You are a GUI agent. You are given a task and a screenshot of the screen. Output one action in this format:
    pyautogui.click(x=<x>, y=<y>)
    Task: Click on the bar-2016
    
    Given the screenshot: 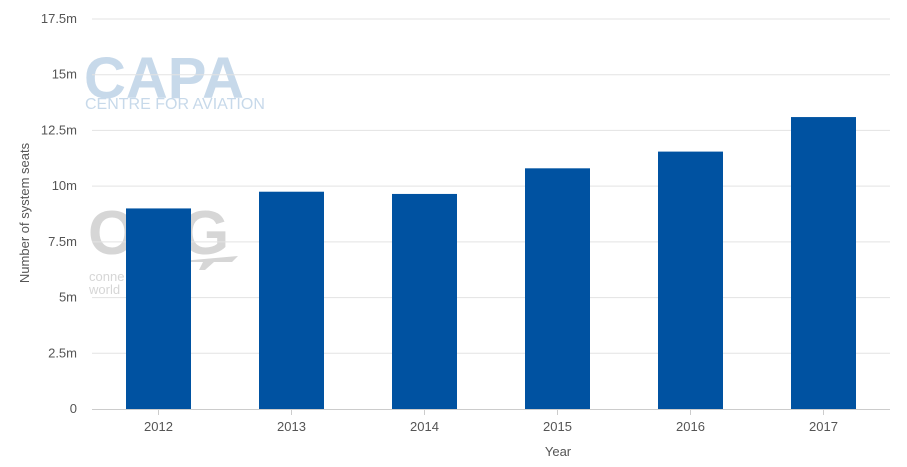 What is the action you would take?
    pyautogui.click(x=690, y=280)
    